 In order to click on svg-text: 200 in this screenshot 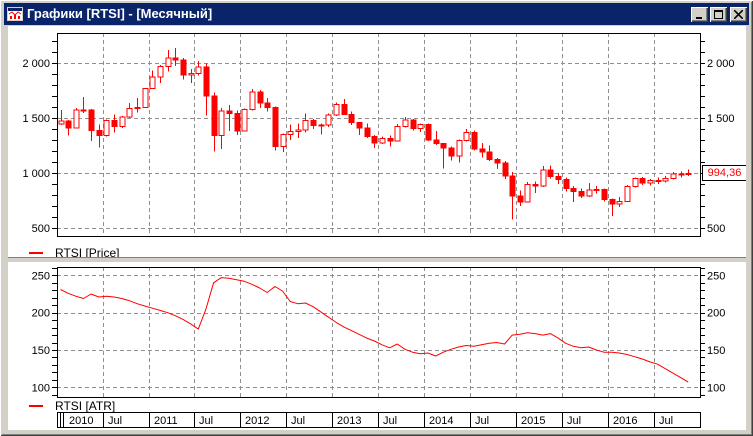, I will do `click(41, 314)`.